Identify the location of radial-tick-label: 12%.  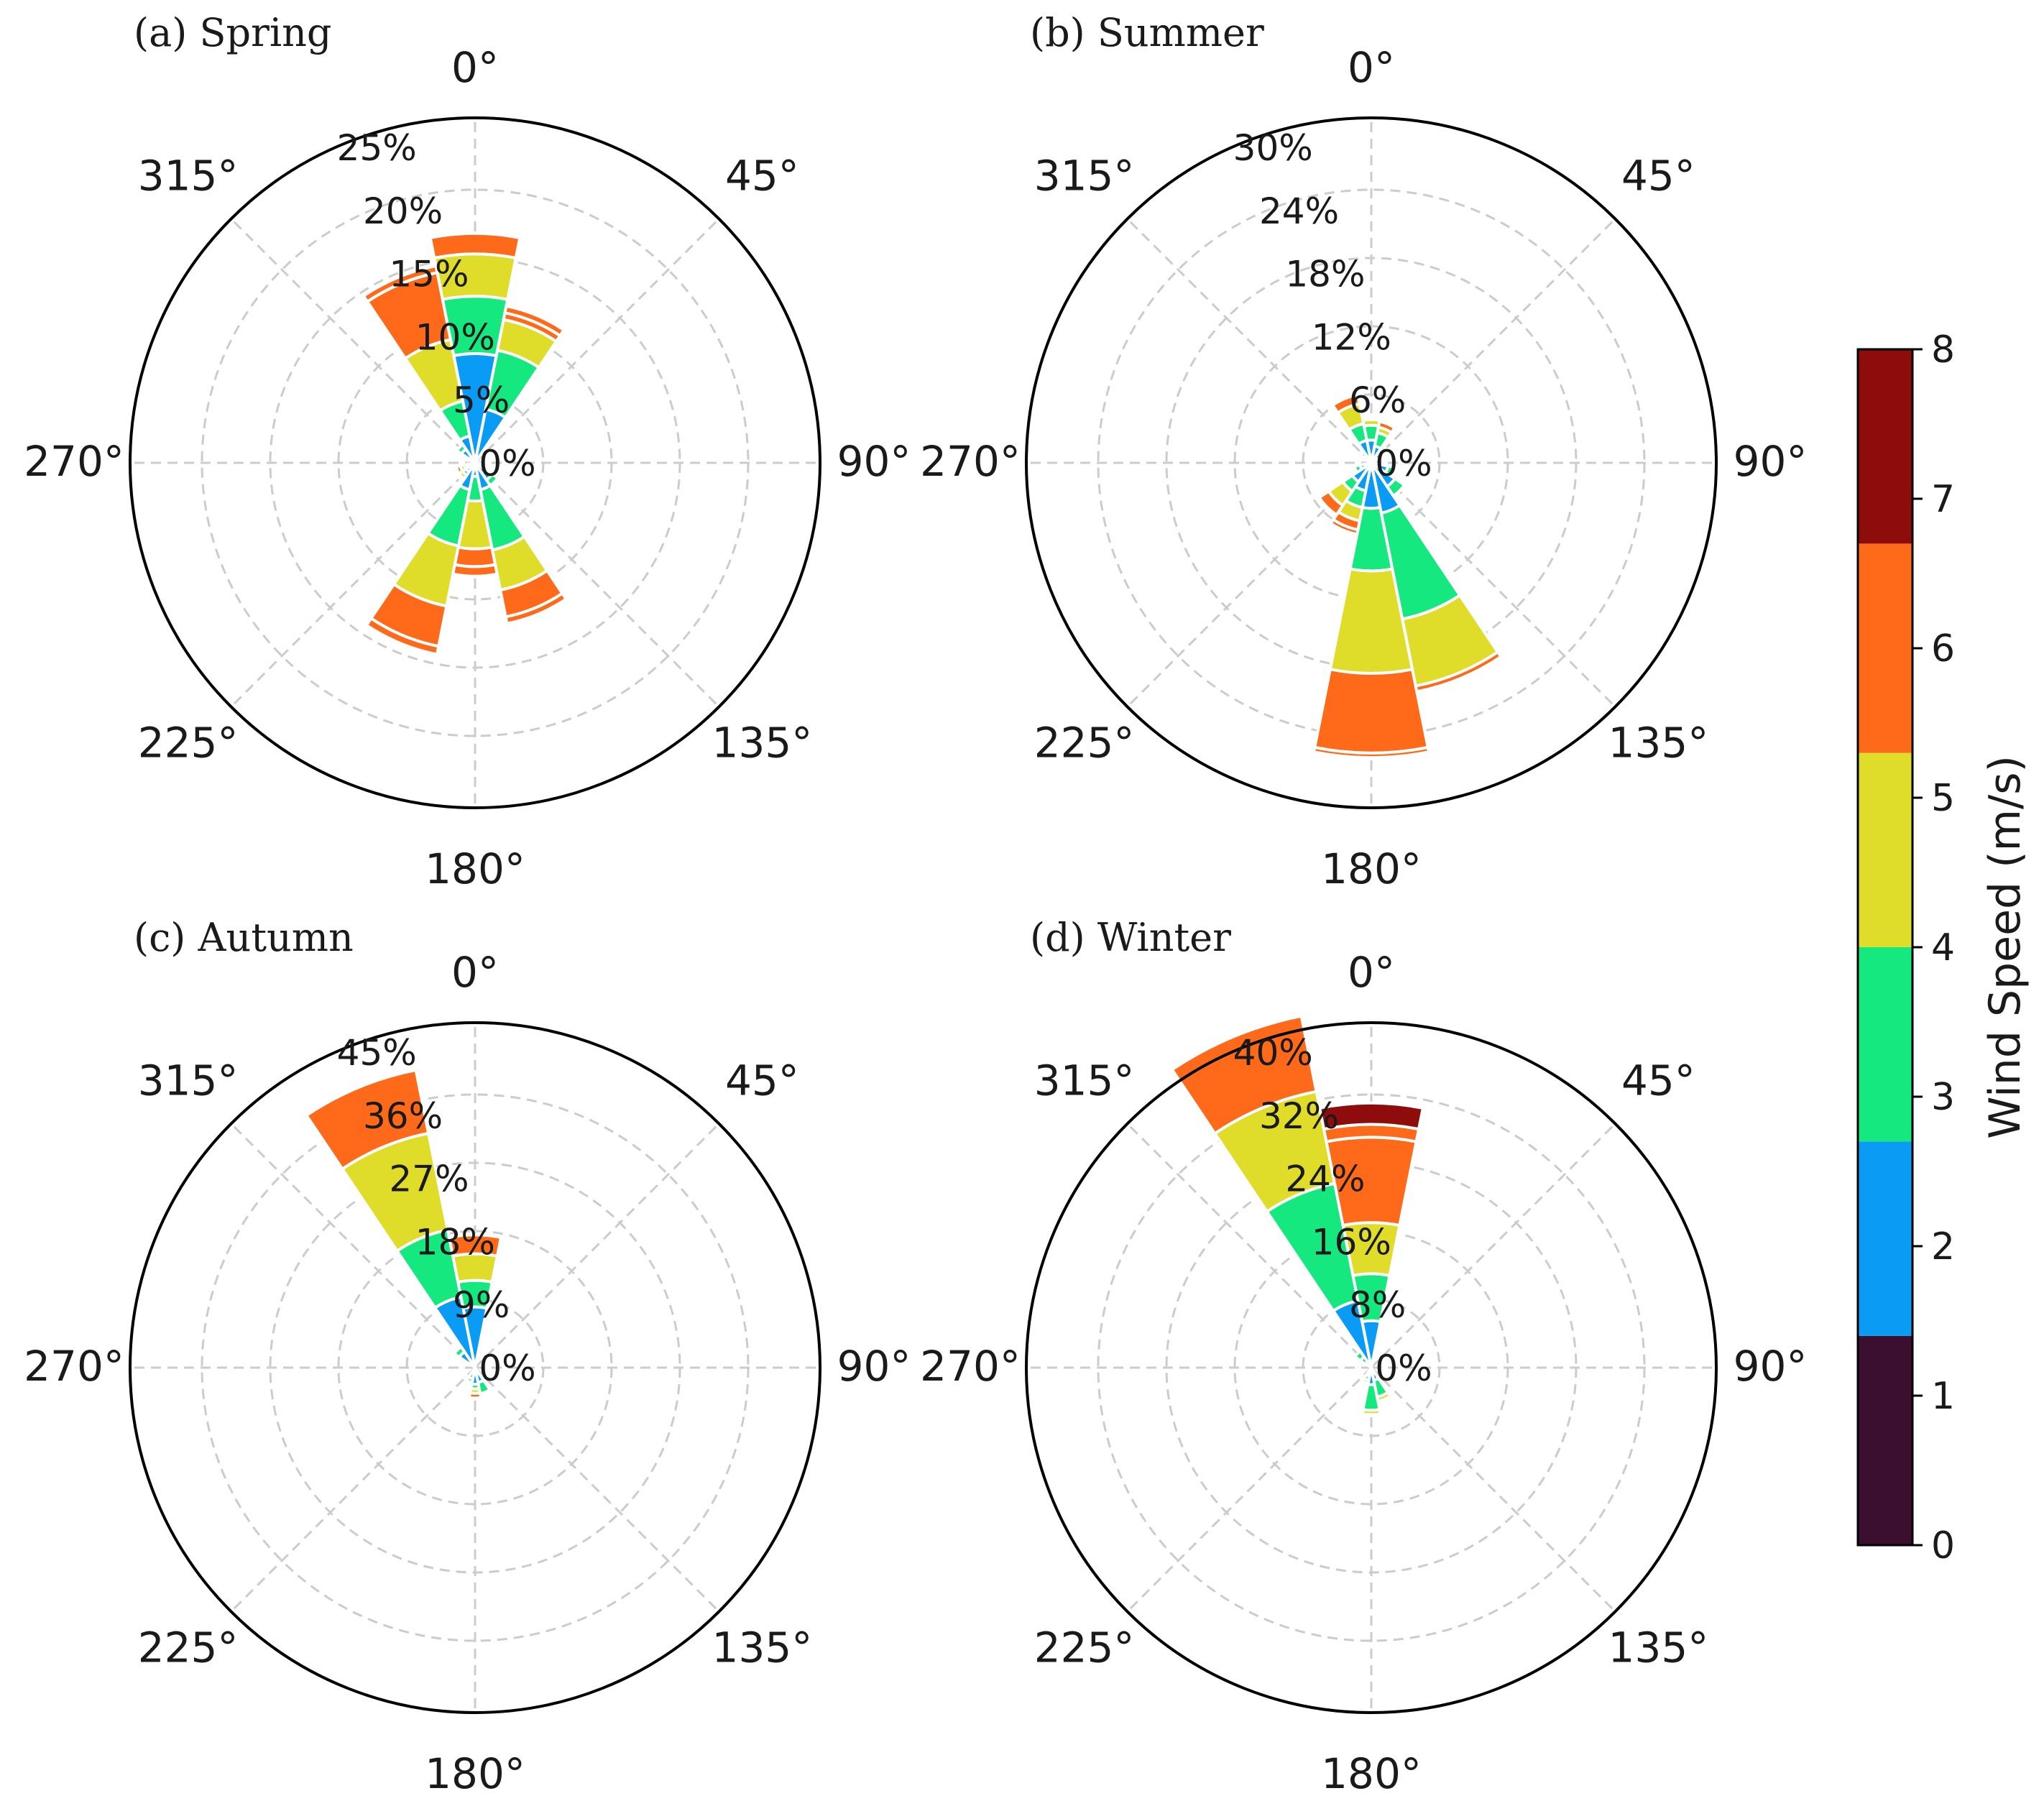
(1351, 337).